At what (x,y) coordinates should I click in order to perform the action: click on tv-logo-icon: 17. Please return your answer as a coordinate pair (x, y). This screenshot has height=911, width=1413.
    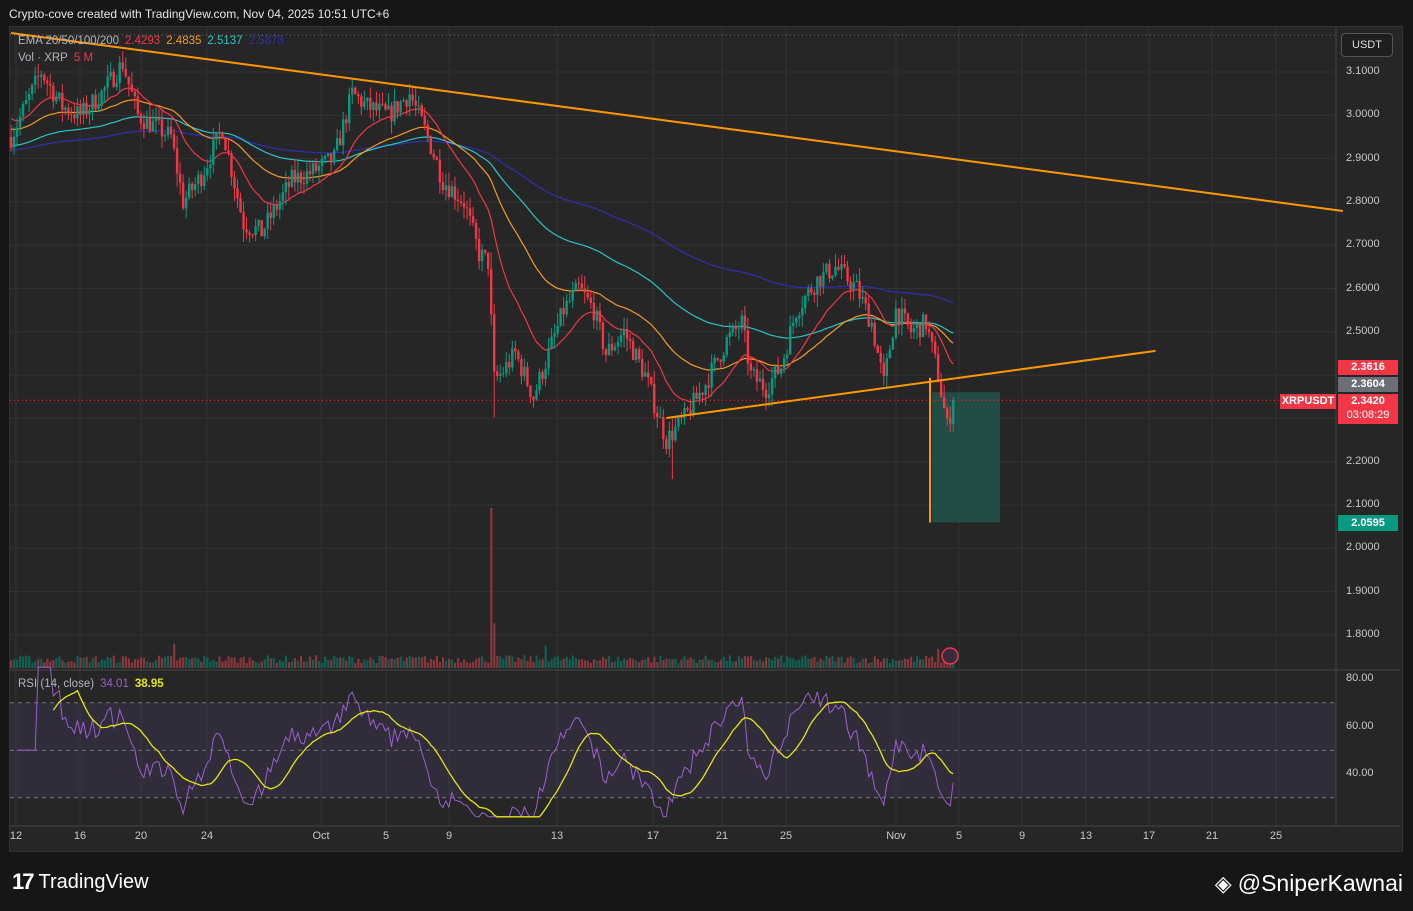
    Looking at the image, I should click on (23, 881).